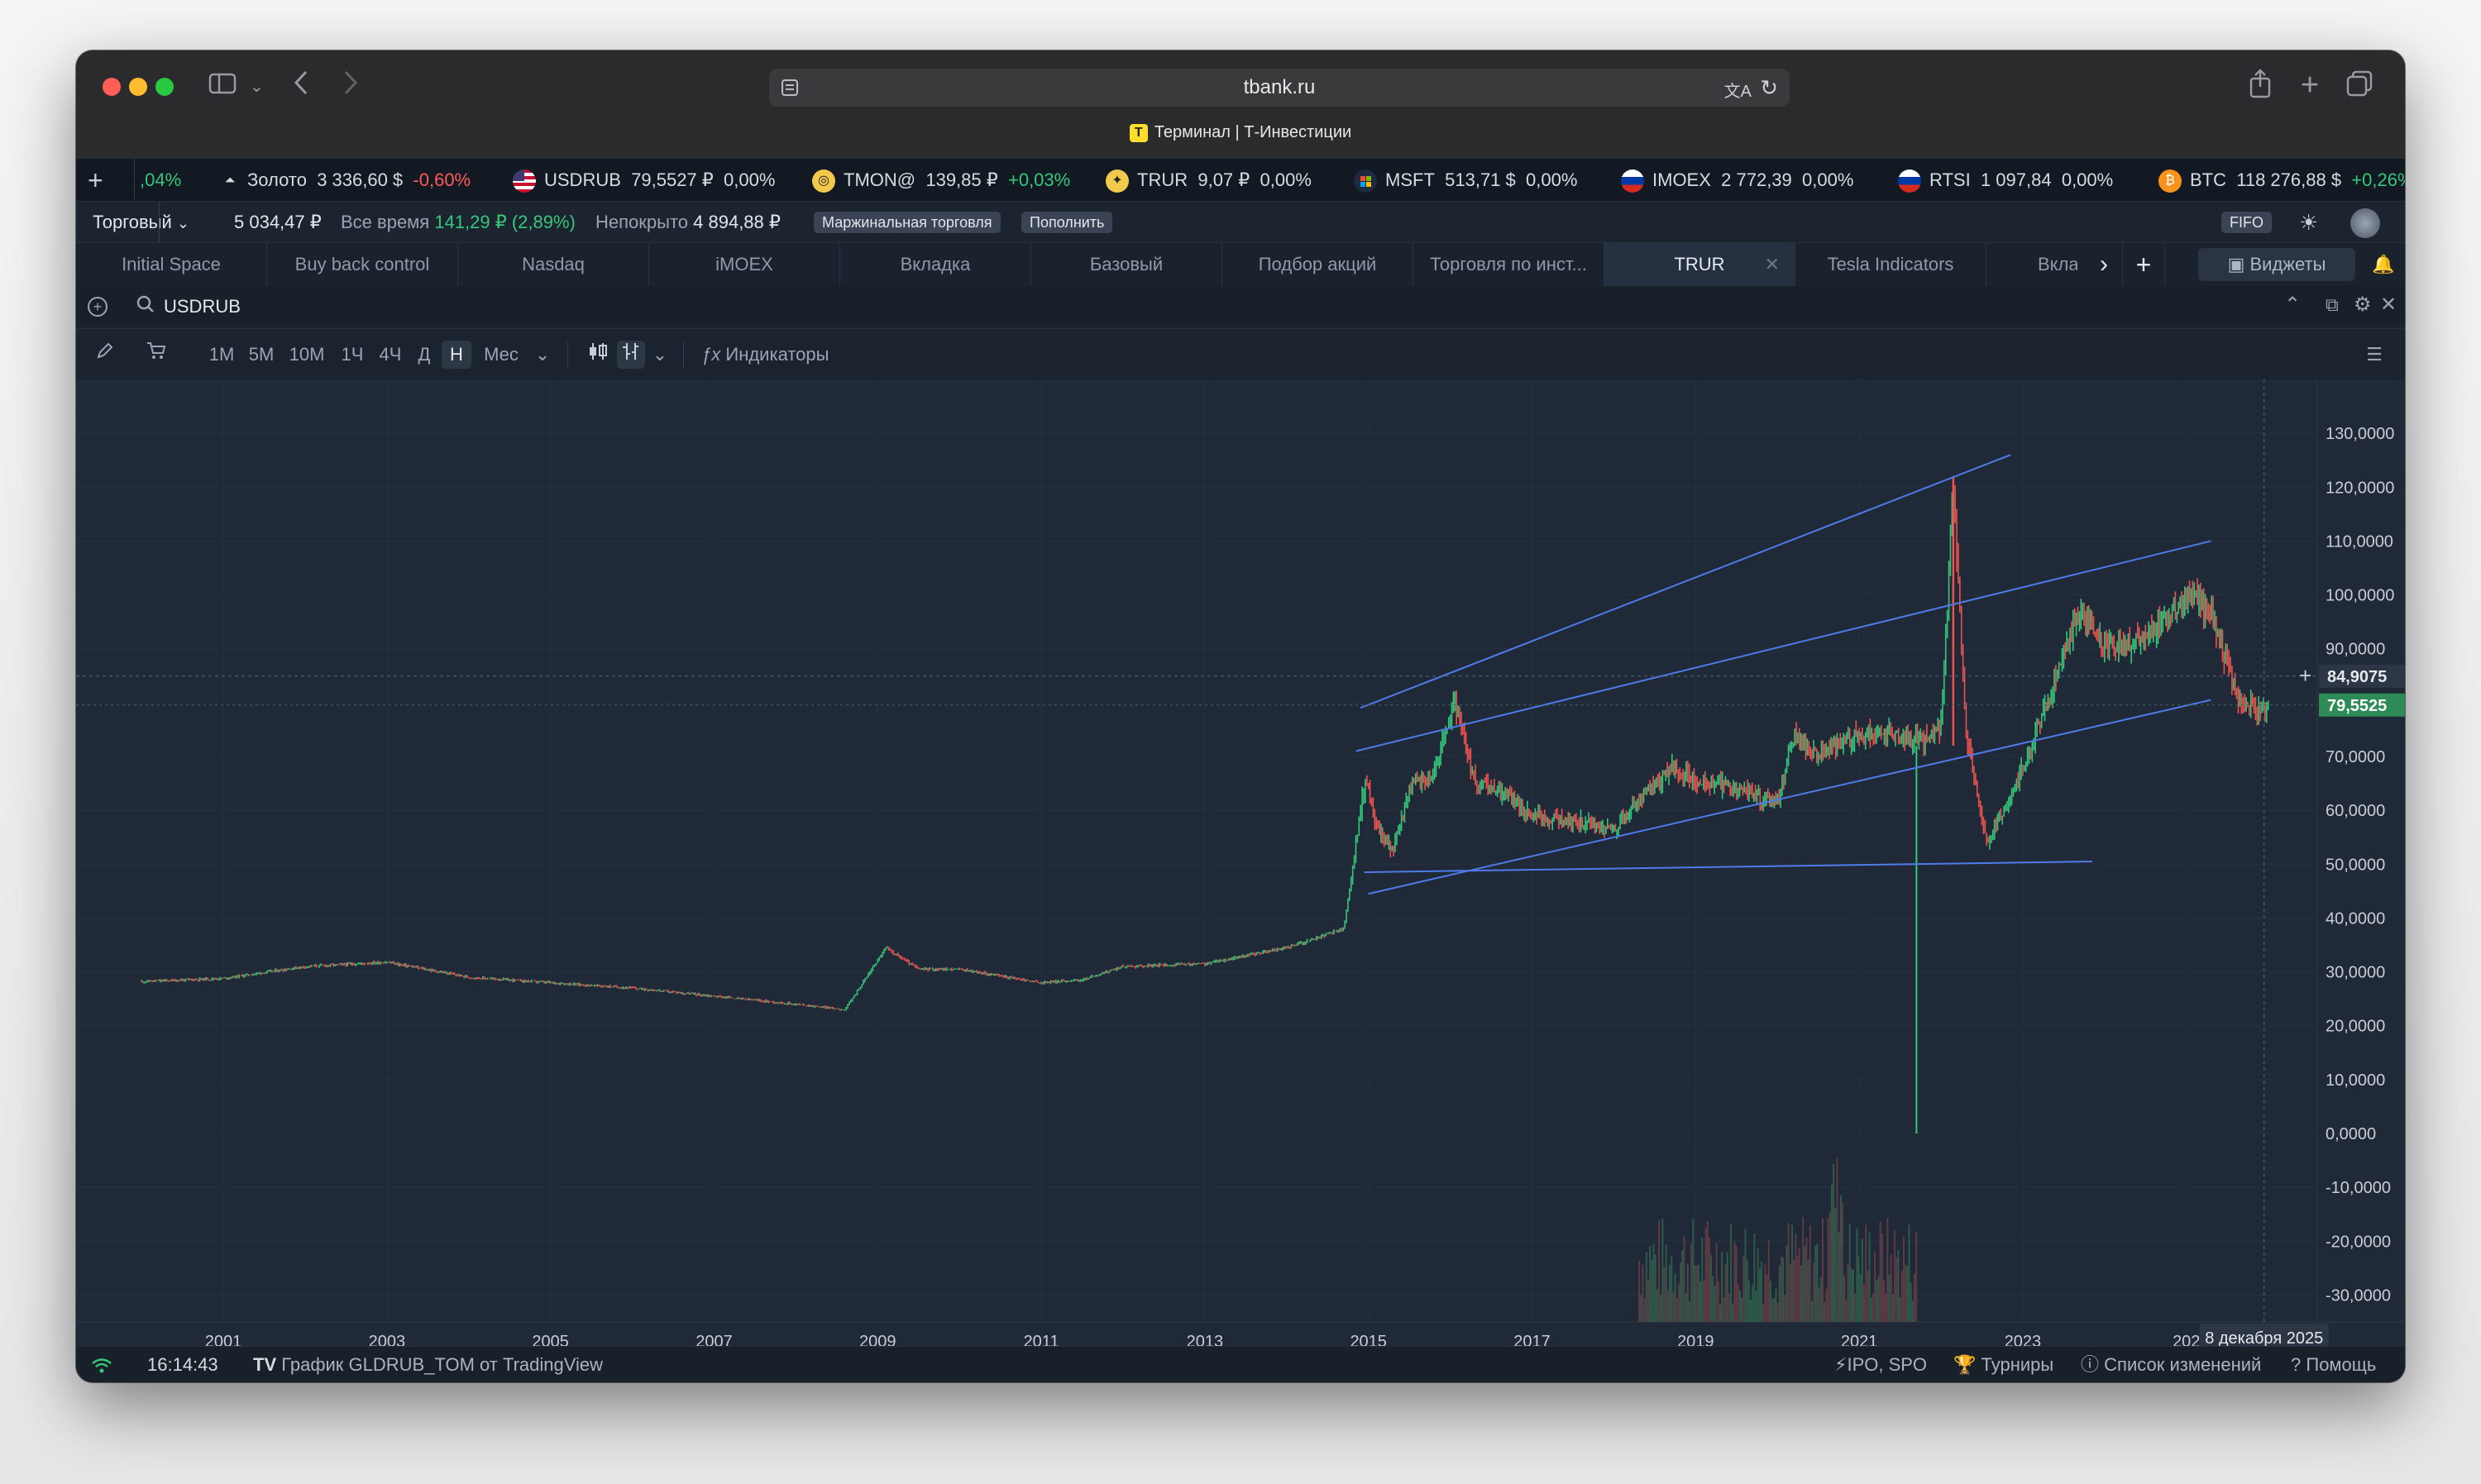  Describe the element at coordinates (261, 355) in the screenshot. I see `interval-5m: 5М` at that location.